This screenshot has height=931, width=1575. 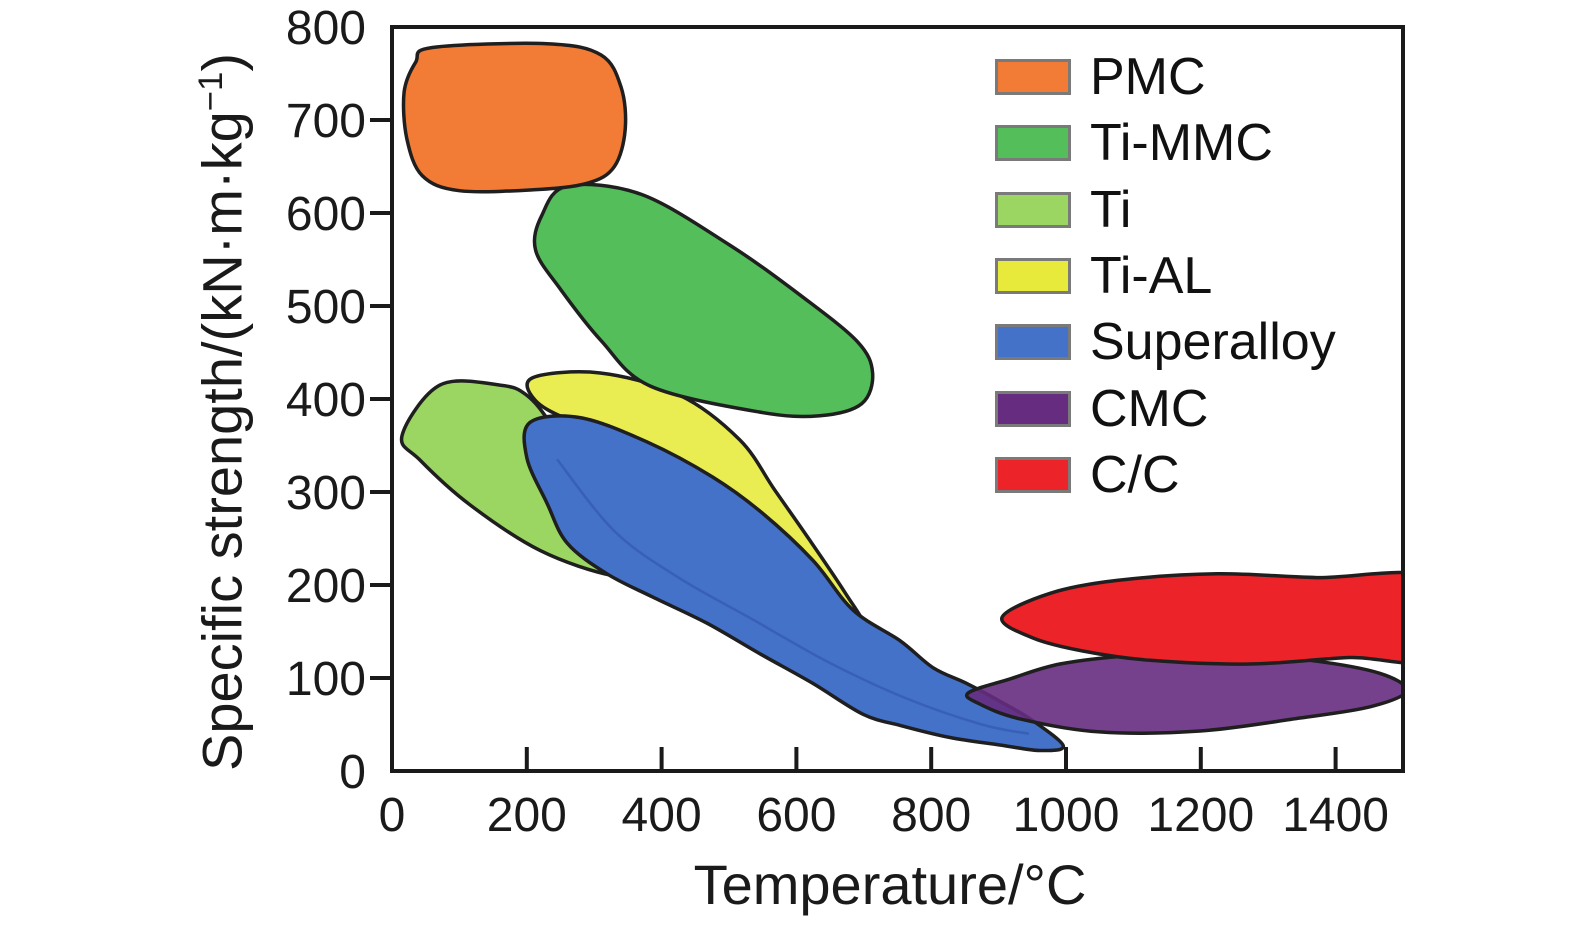 I want to click on legend-label: C/C, so click(x=1135, y=474).